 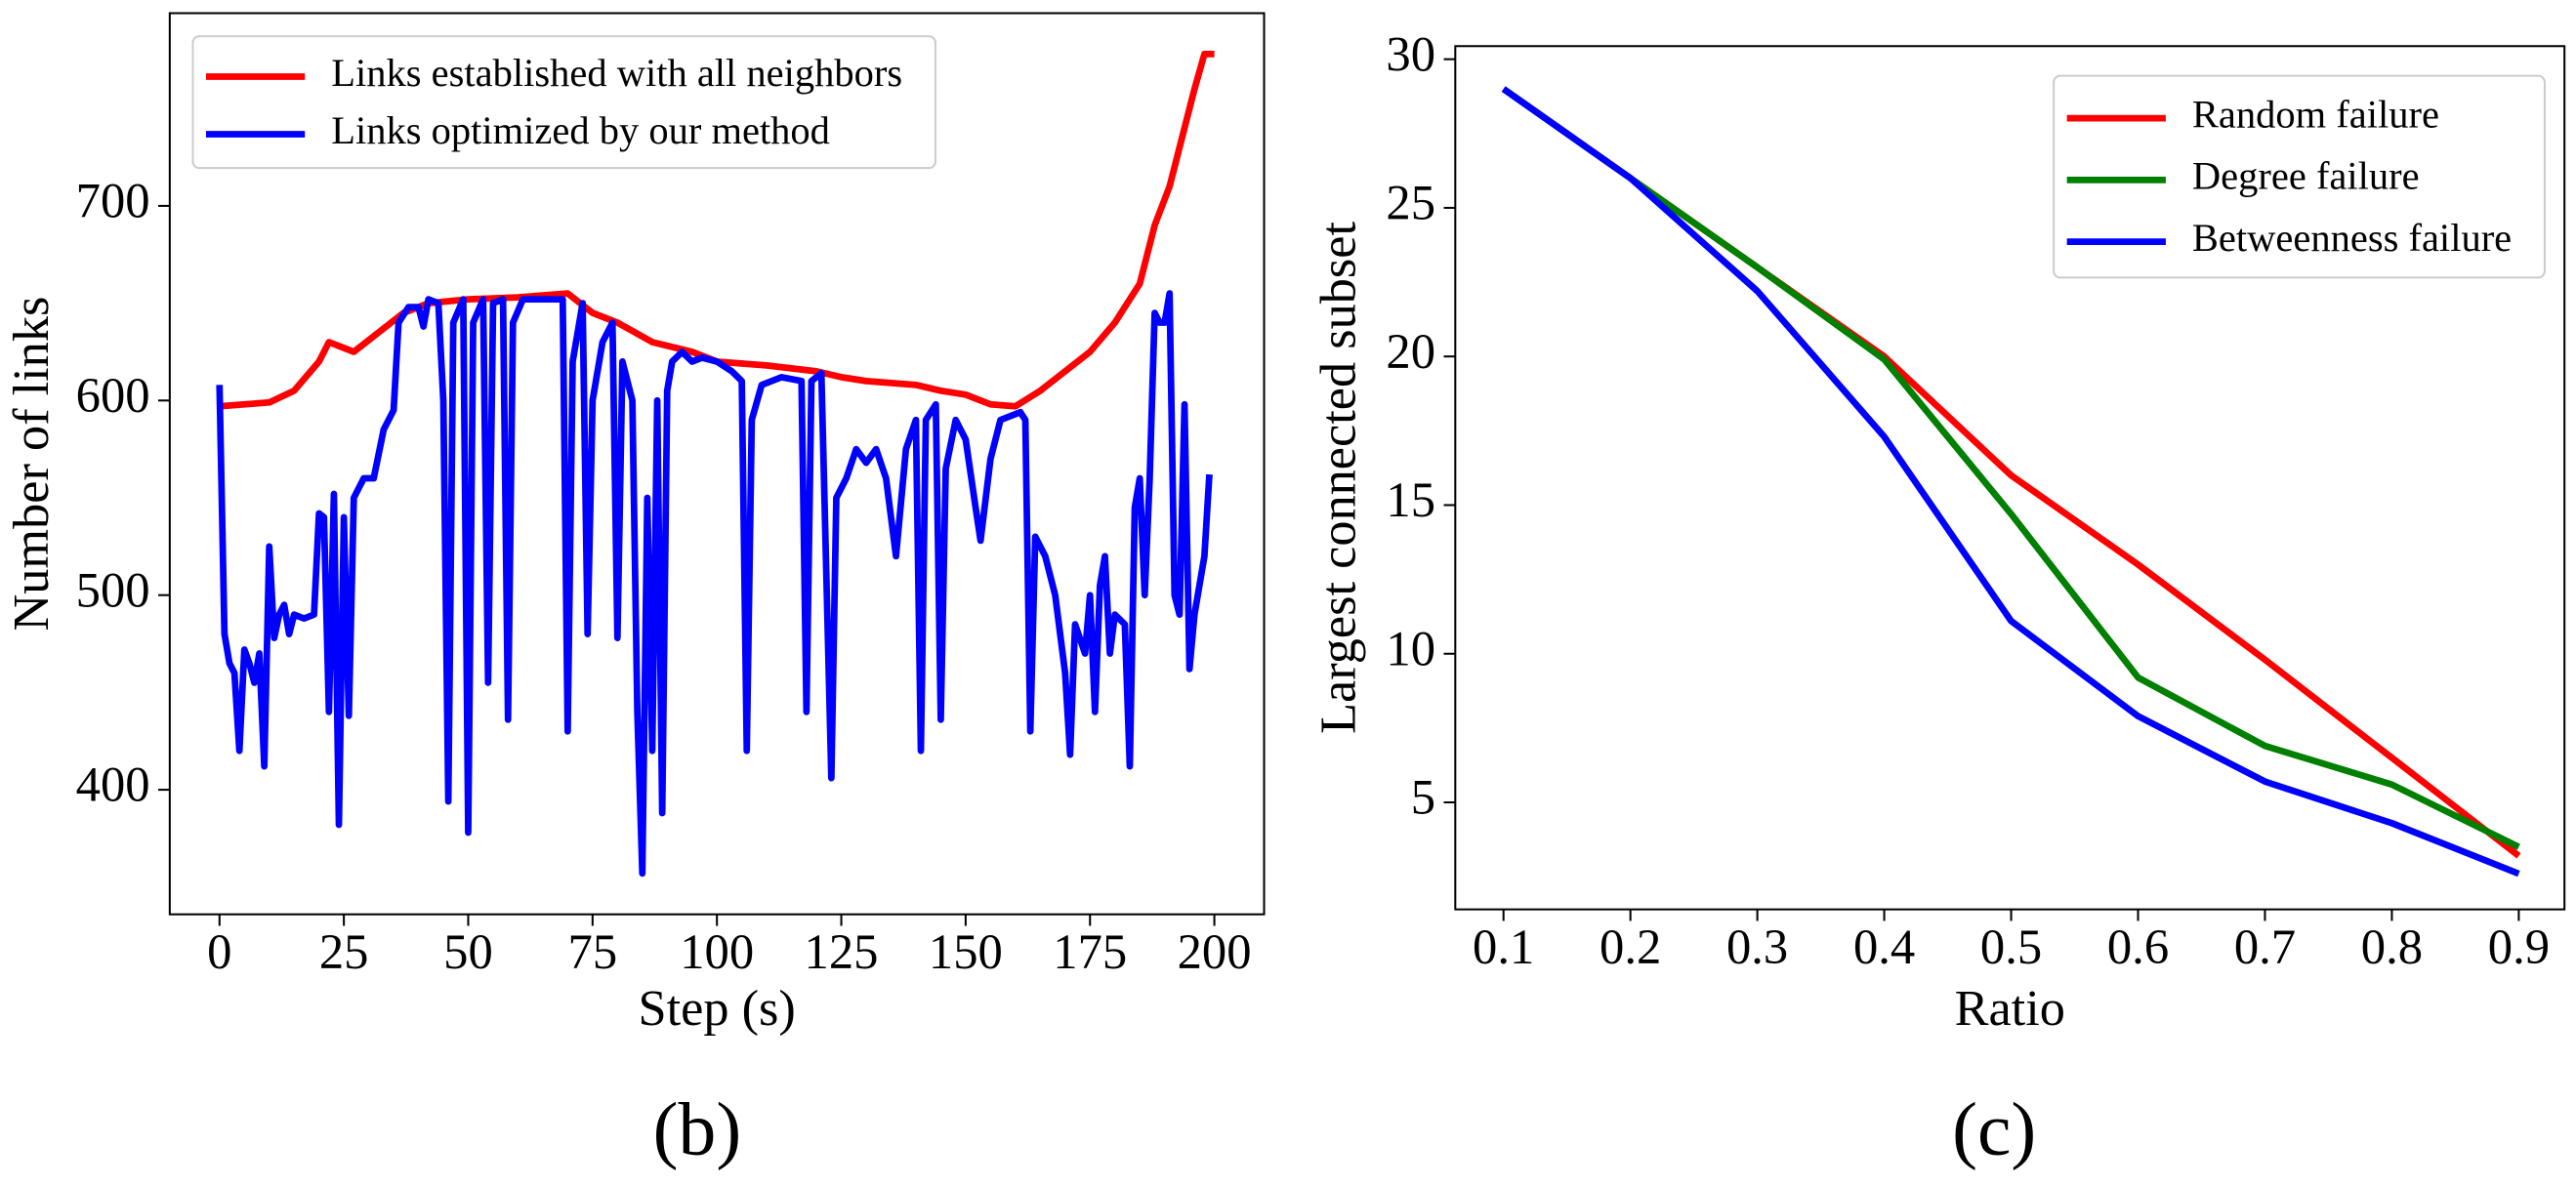 I want to click on x-tick-label: 200, so click(x=1215, y=951).